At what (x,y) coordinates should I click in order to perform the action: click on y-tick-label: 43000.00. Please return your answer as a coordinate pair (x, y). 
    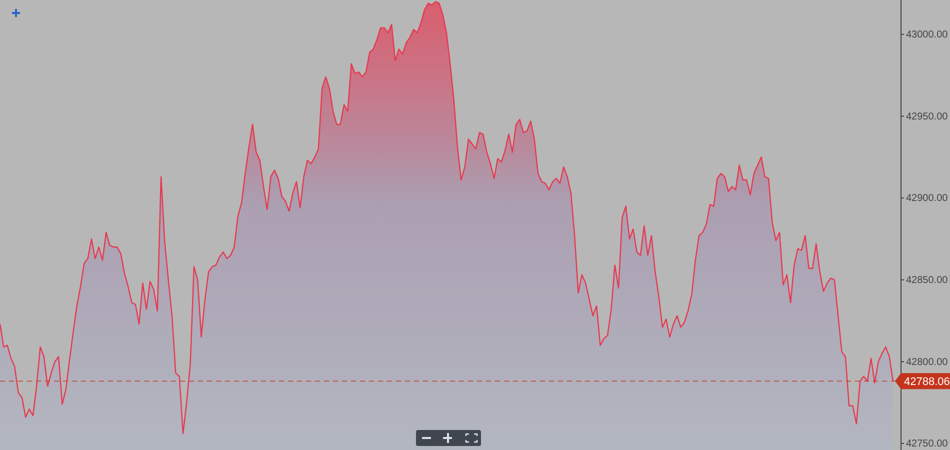
    Looking at the image, I should click on (927, 35).